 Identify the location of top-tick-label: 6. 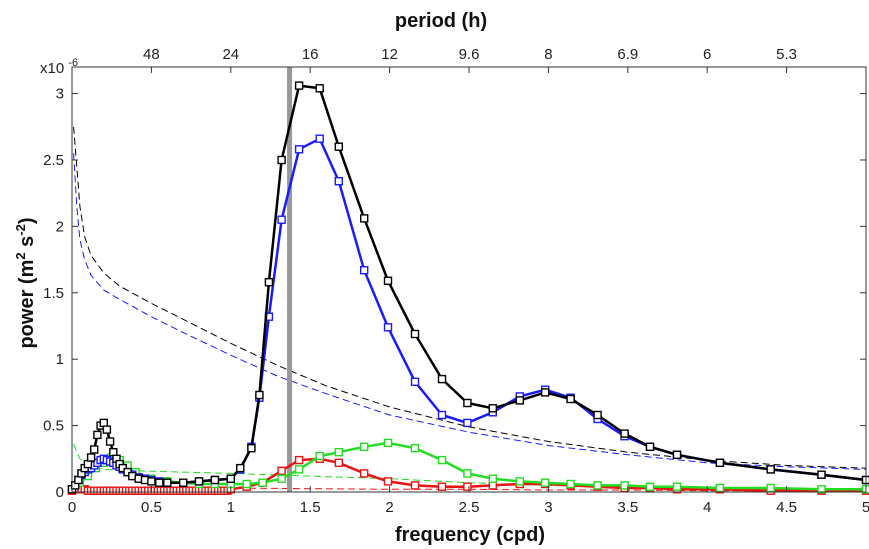
(707, 54).